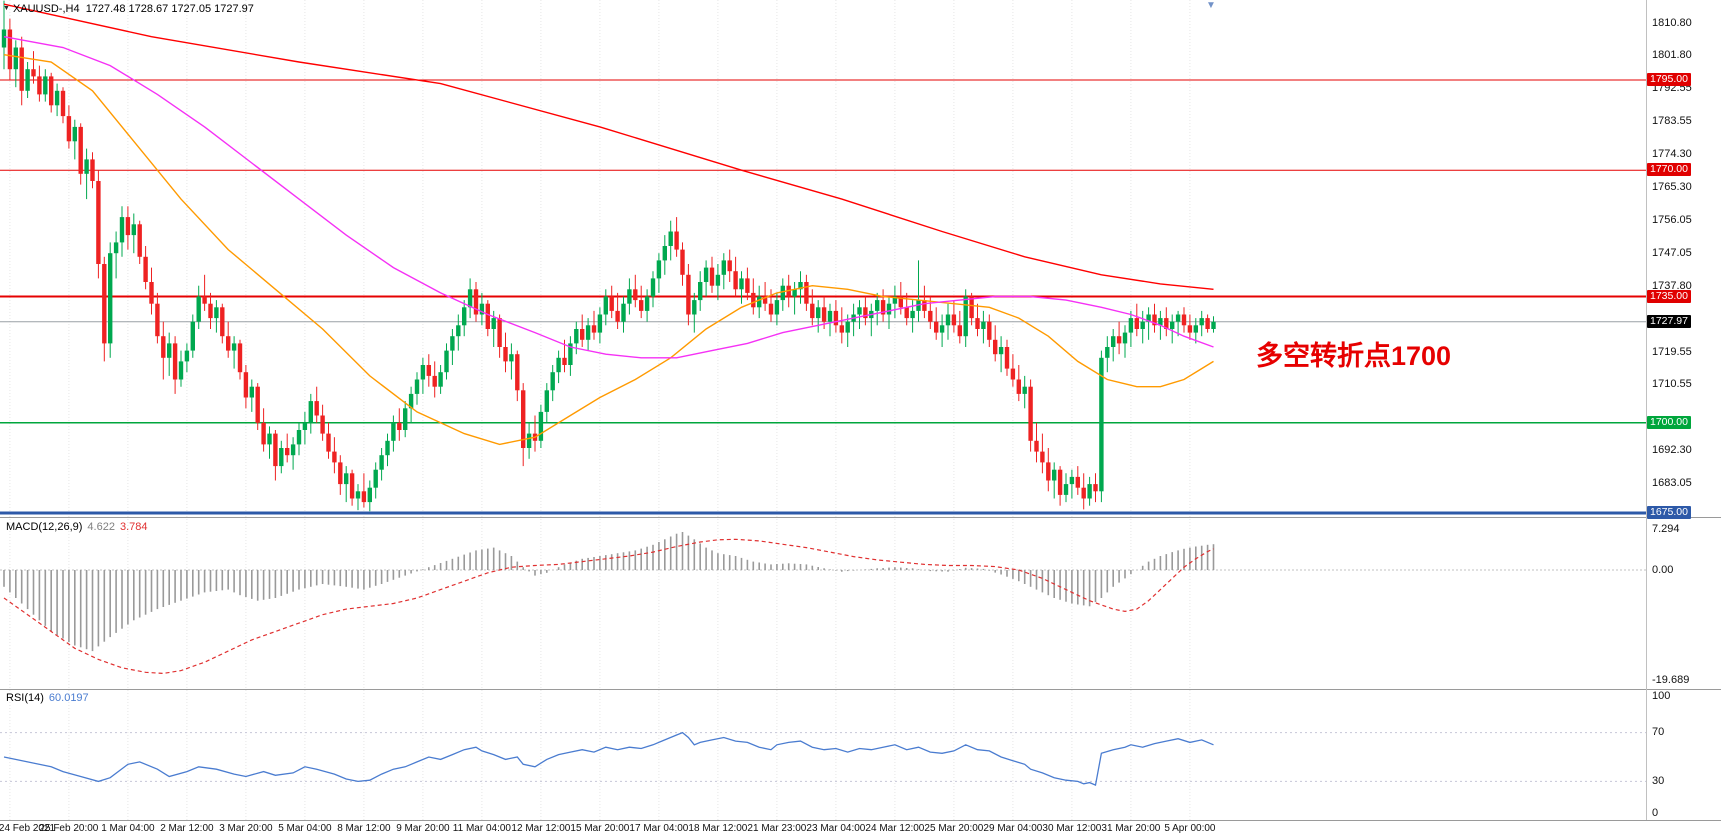 The height and width of the screenshot is (839, 1721). Describe the element at coordinates (6, 8) in the screenshot. I see `symbol-marker-icon: ▼` at that location.